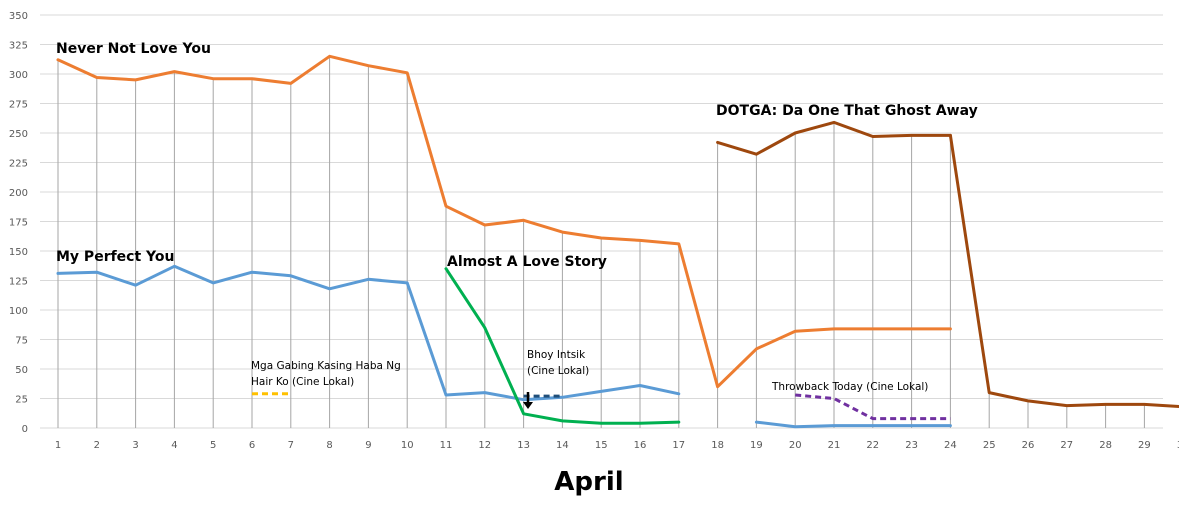  Describe the element at coordinates (21, 400) in the screenshot. I see `y-tick-label: 25` at that location.